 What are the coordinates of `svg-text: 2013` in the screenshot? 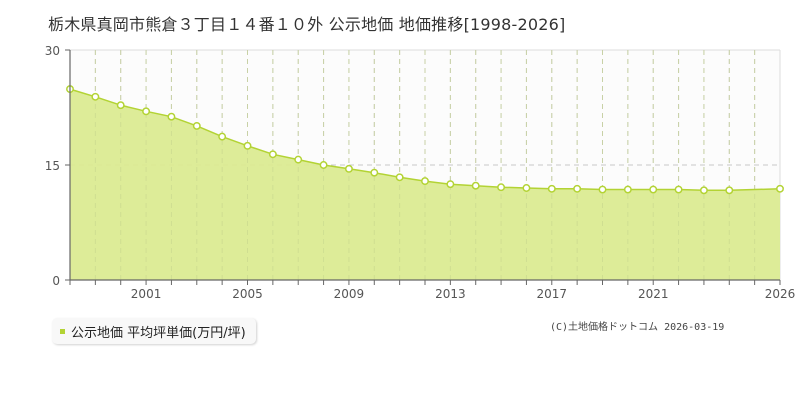 It's located at (450, 294).